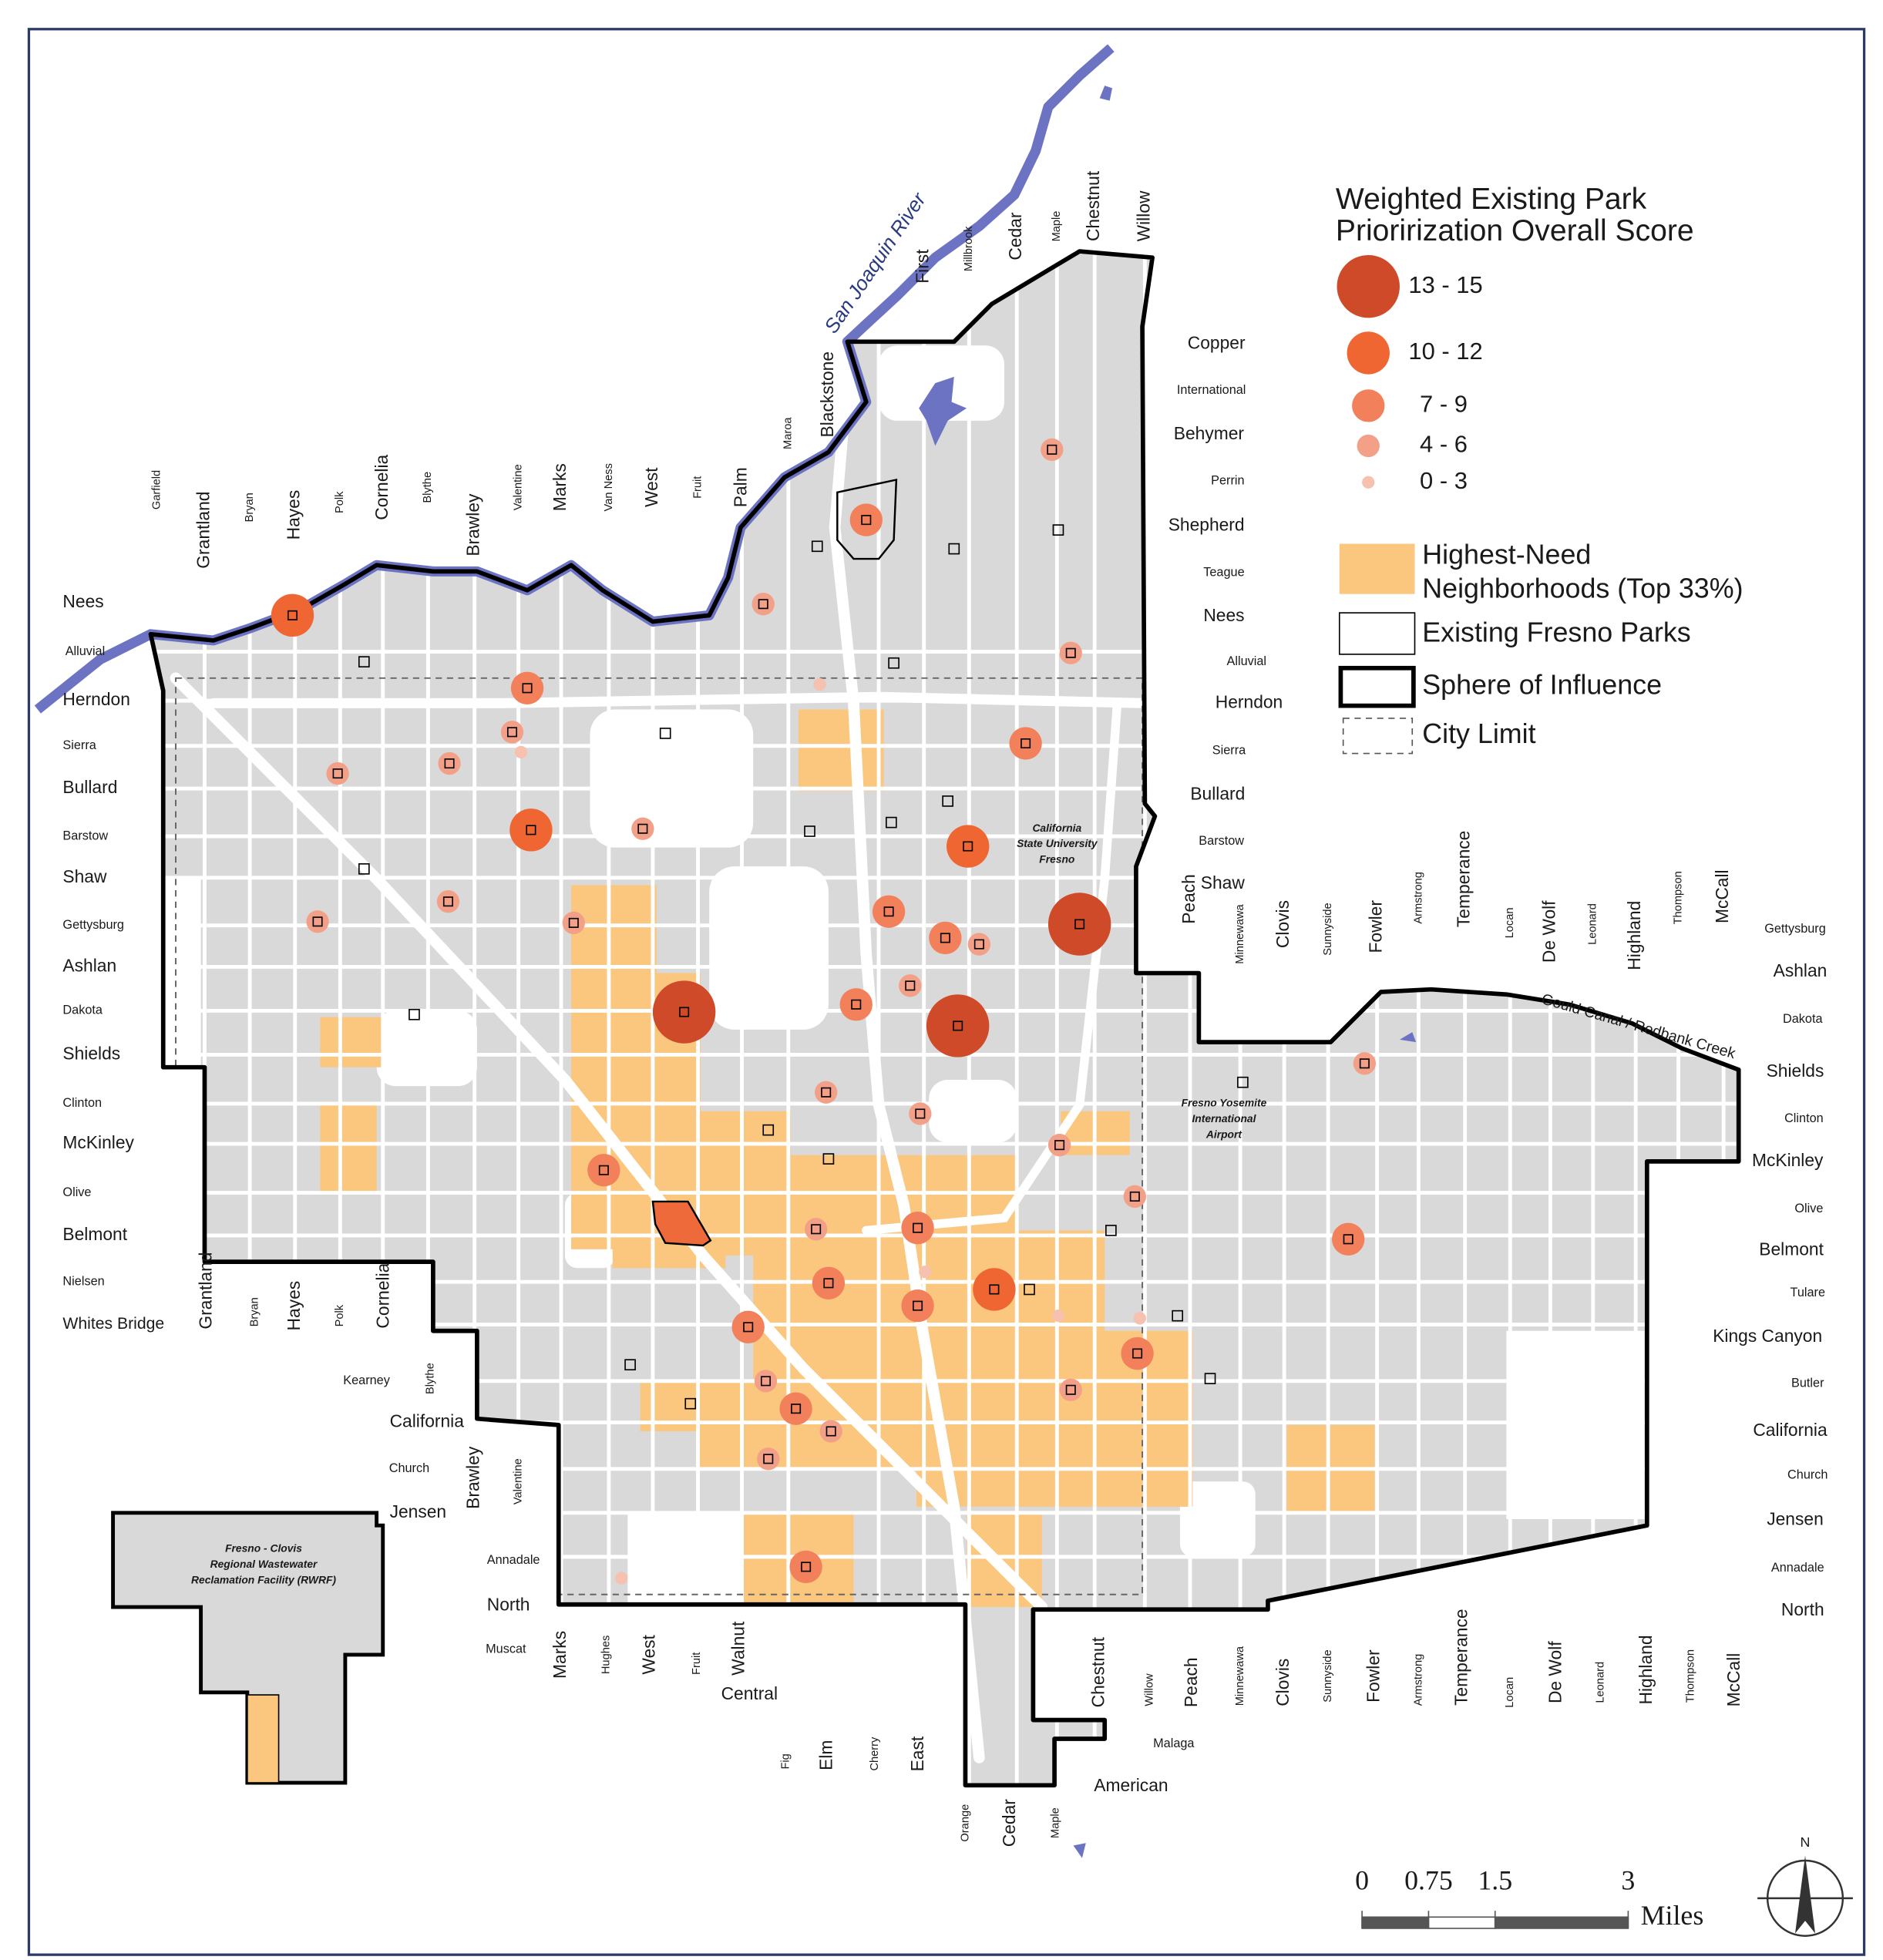  I want to click on street-label: Kings Canyon, so click(1767, 1336).